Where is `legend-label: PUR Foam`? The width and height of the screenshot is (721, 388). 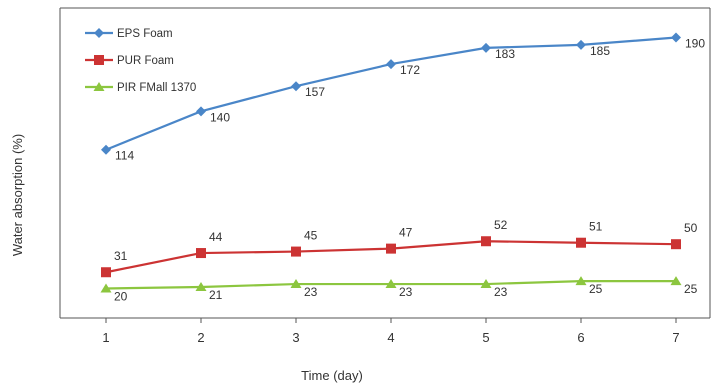 legend-label: PUR Foam is located at coordinates (145, 61).